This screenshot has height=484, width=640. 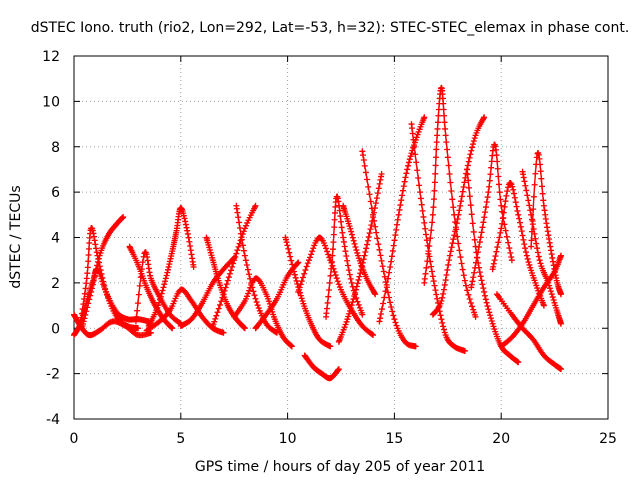 I want to click on y-tick-label: 6, so click(x=55, y=193).